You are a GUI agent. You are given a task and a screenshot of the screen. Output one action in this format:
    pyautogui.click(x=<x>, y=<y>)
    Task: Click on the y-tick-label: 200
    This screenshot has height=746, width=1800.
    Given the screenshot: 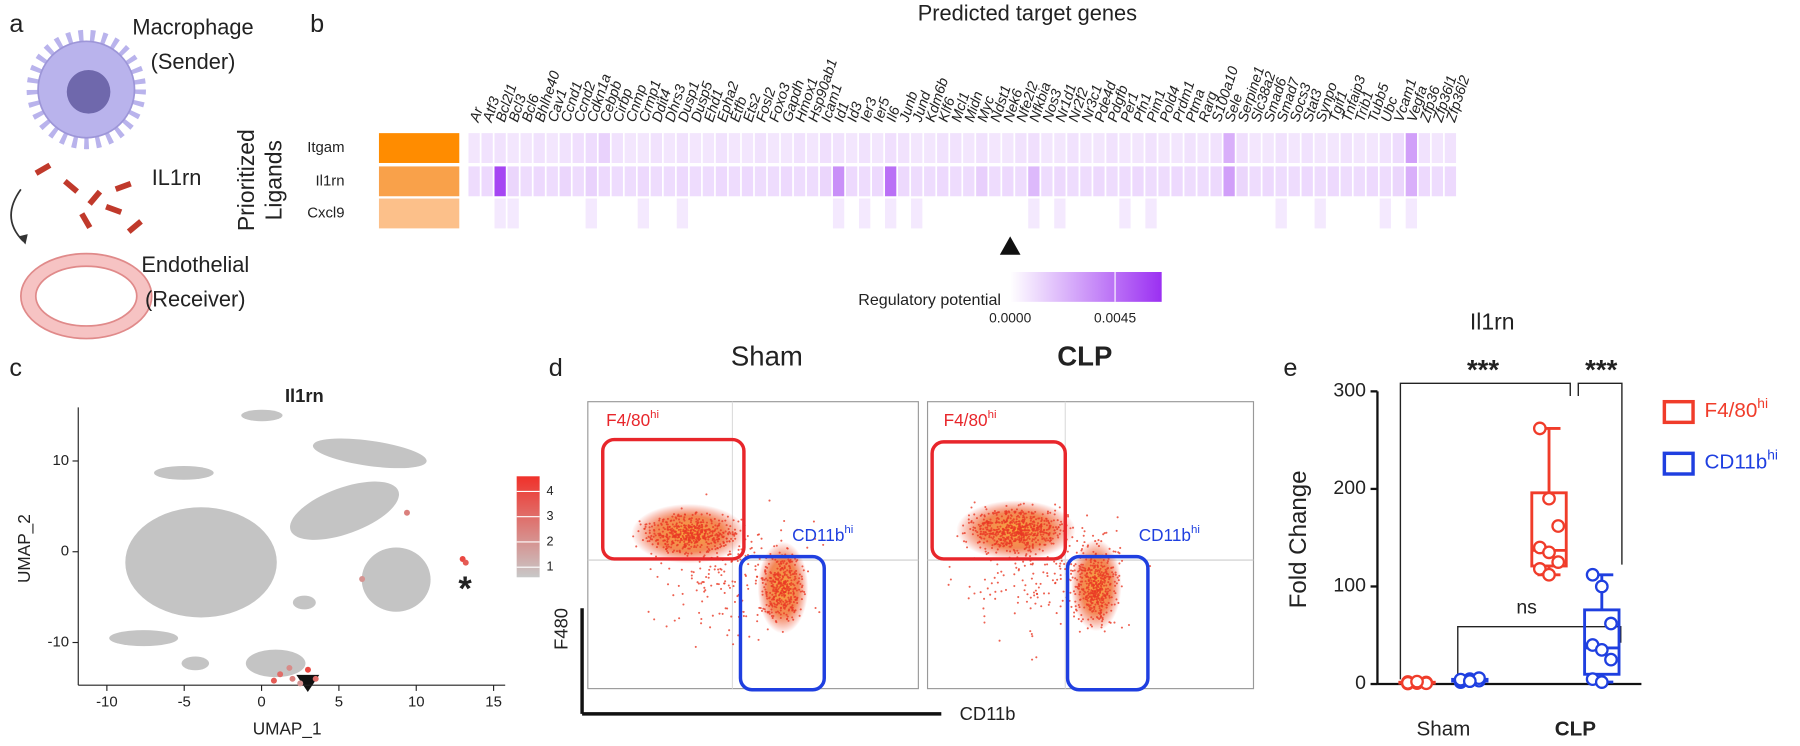 What is the action you would take?
    pyautogui.click(x=1349, y=488)
    